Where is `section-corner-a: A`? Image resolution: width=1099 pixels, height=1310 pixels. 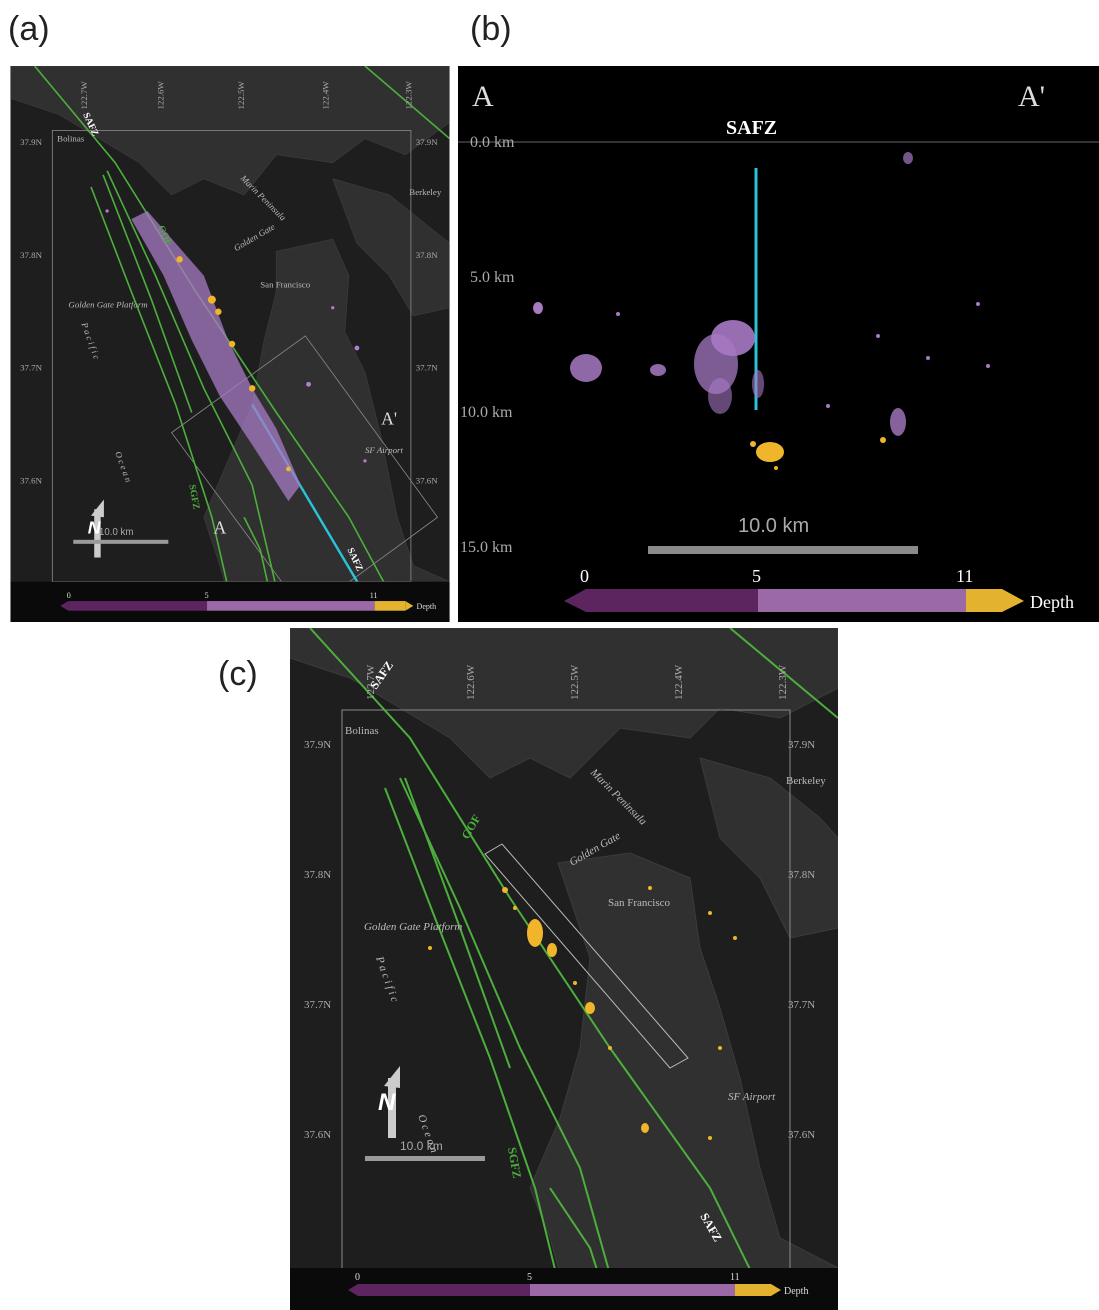 section-corner-a: A is located at coordinates (483, 96).